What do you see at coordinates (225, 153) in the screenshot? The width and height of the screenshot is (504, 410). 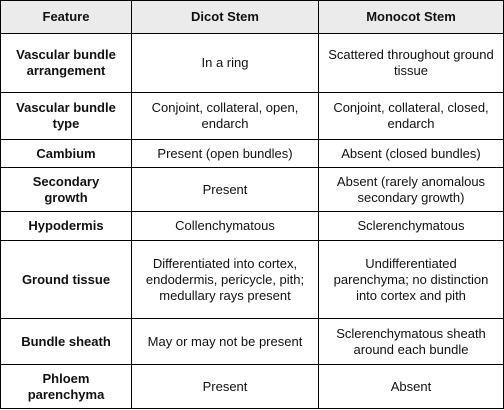 I see `data-cell: Present (open bundles)` at bounding box center [225, 153].